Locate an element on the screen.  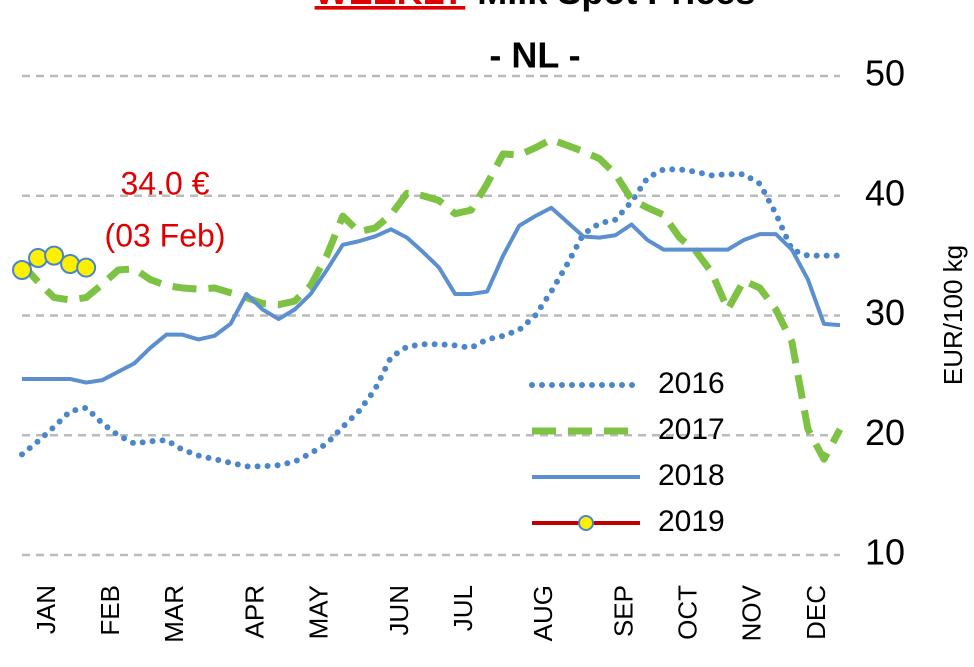
legend-label: 2017 is located at coordinates (691, 429).